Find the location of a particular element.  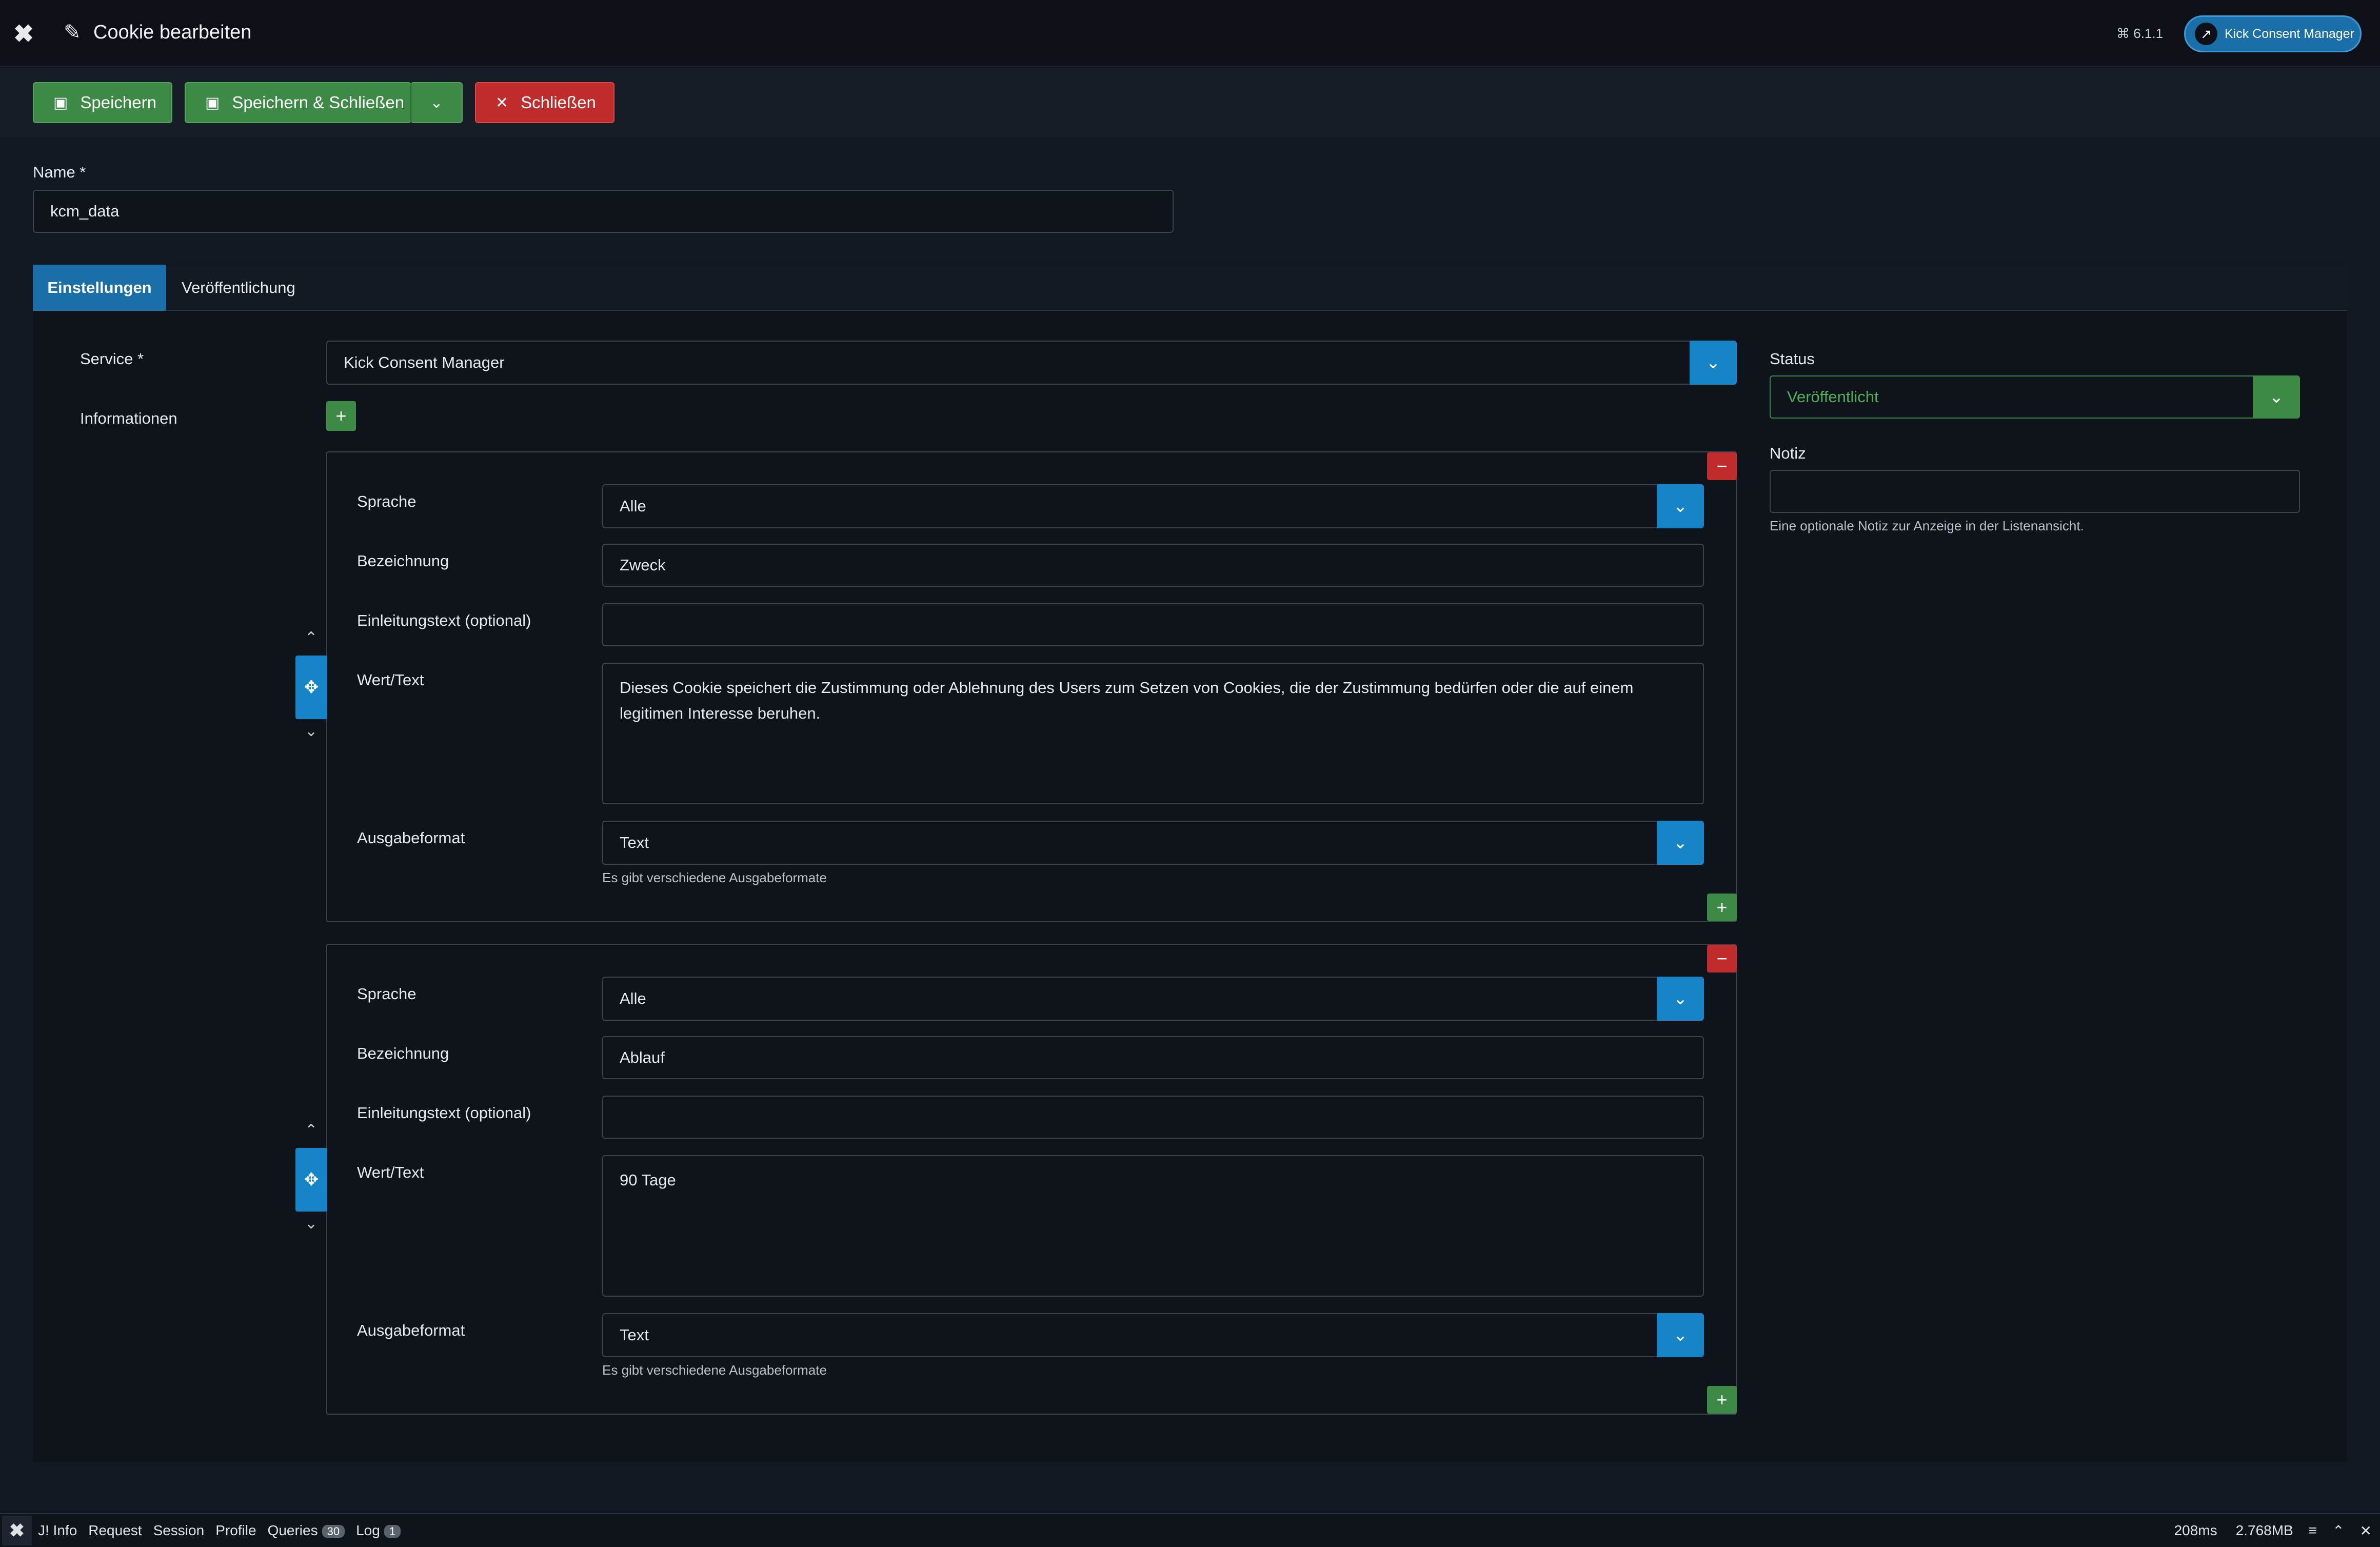

name-label: Name * is located at coordinates (60, 172).